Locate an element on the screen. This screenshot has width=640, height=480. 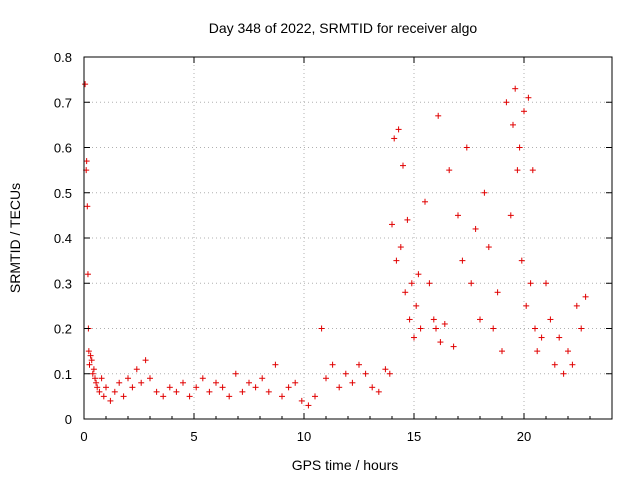
x-tick-label: 15 is located at coordinates (414, 436).